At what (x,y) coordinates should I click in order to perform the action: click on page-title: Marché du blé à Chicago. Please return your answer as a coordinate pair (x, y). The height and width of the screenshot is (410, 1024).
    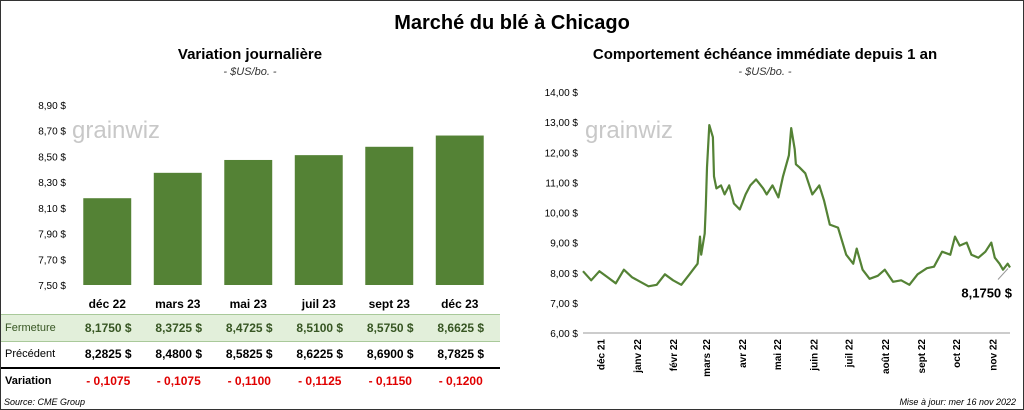
    Looking at the image, I should click on (512, 23).